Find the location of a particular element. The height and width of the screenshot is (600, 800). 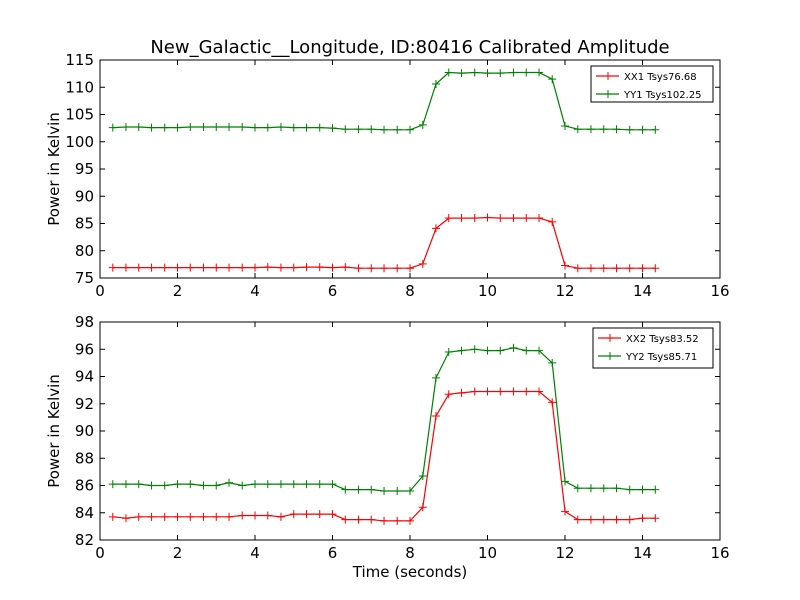

y-axis-label: Power in Kelvin is located at coordinates (54, 169).